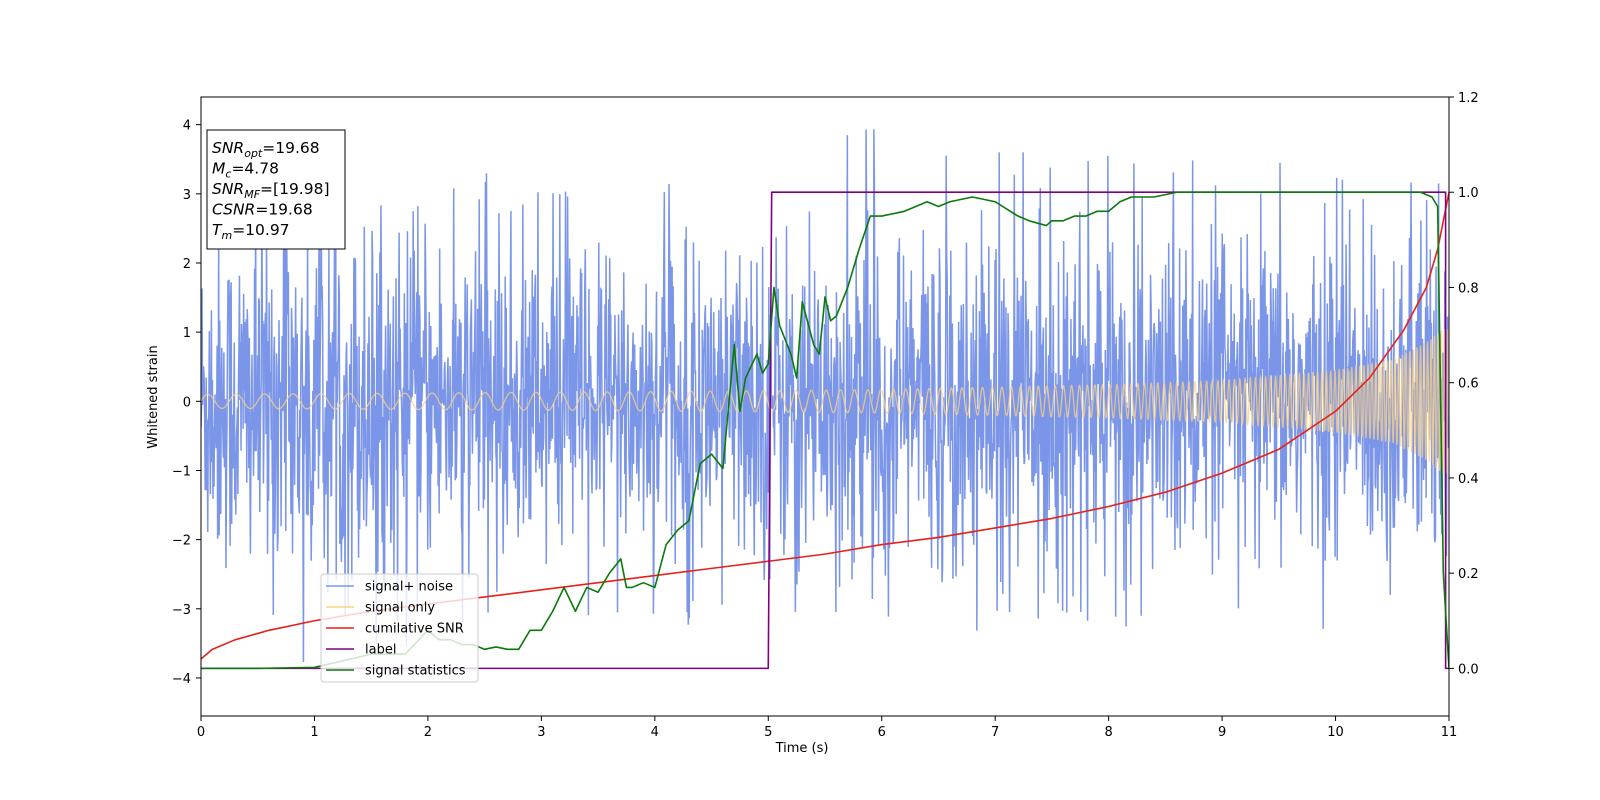 The width and height of the screenshot is (1600, 800). Describe the element at coordinates (802, 748) in the screenshot. I see `x-axis-label: Time (s)` at that location.